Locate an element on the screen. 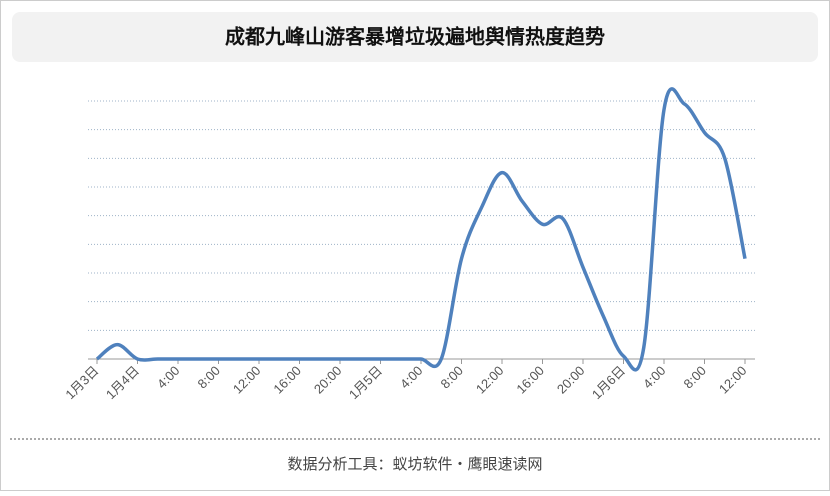  footer: 数据分析工具：蚁坊软件・鹰眼速读网 is located at coordinates (414, 464).